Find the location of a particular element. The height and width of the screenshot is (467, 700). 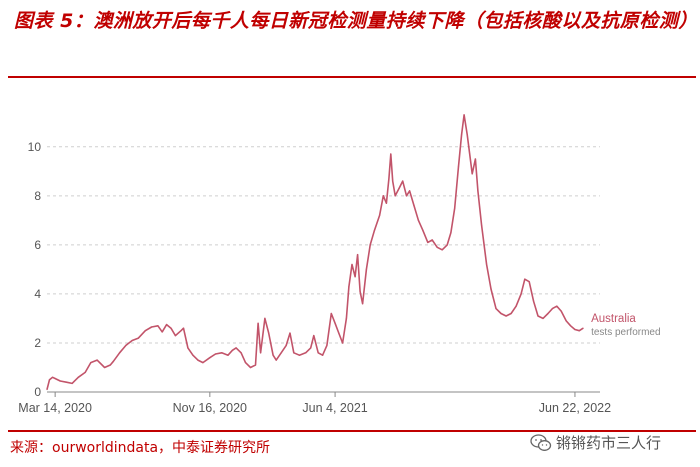

series-labels: Australia tests performed is located at coordinates (625, 325).